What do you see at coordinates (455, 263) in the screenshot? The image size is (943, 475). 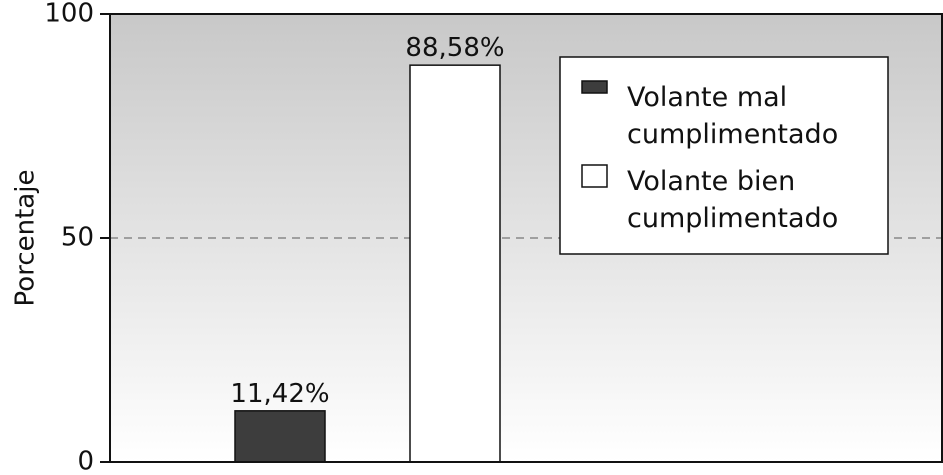 I see `bar-bien` at bounding box center [455, 263].